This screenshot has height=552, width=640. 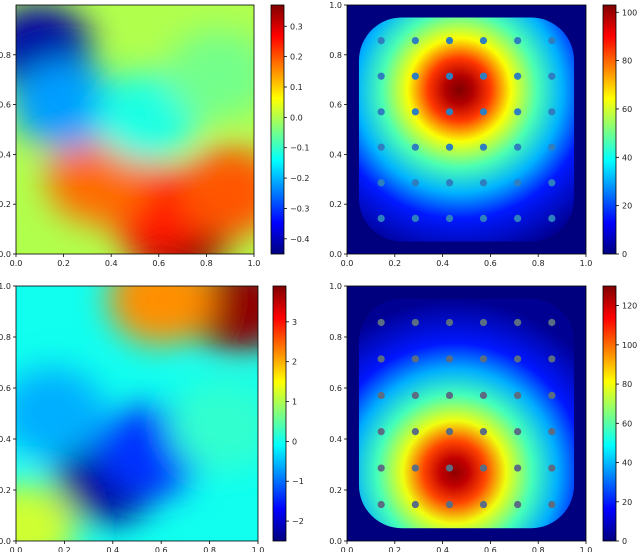 I want to click on heatmap-peak, so click(x=466, y=129).